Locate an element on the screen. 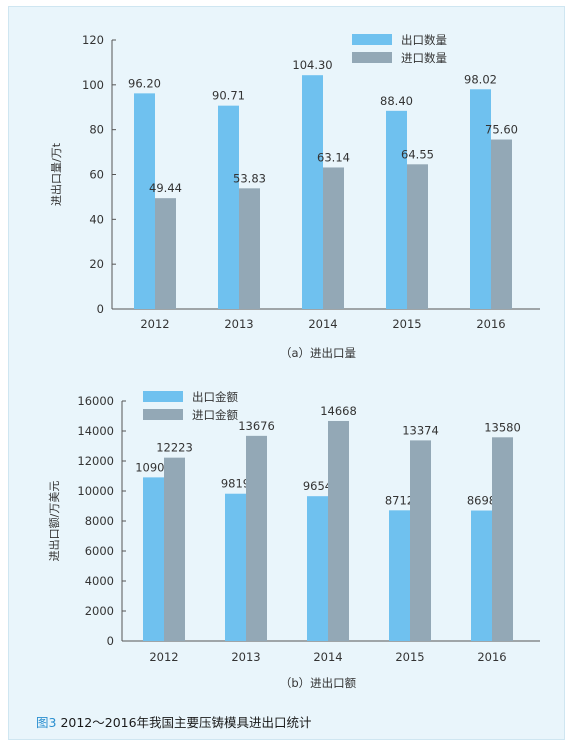 This screenshot has width=577, height=747. c0-data-label: 96.20 is located at coordinates (144, 83).